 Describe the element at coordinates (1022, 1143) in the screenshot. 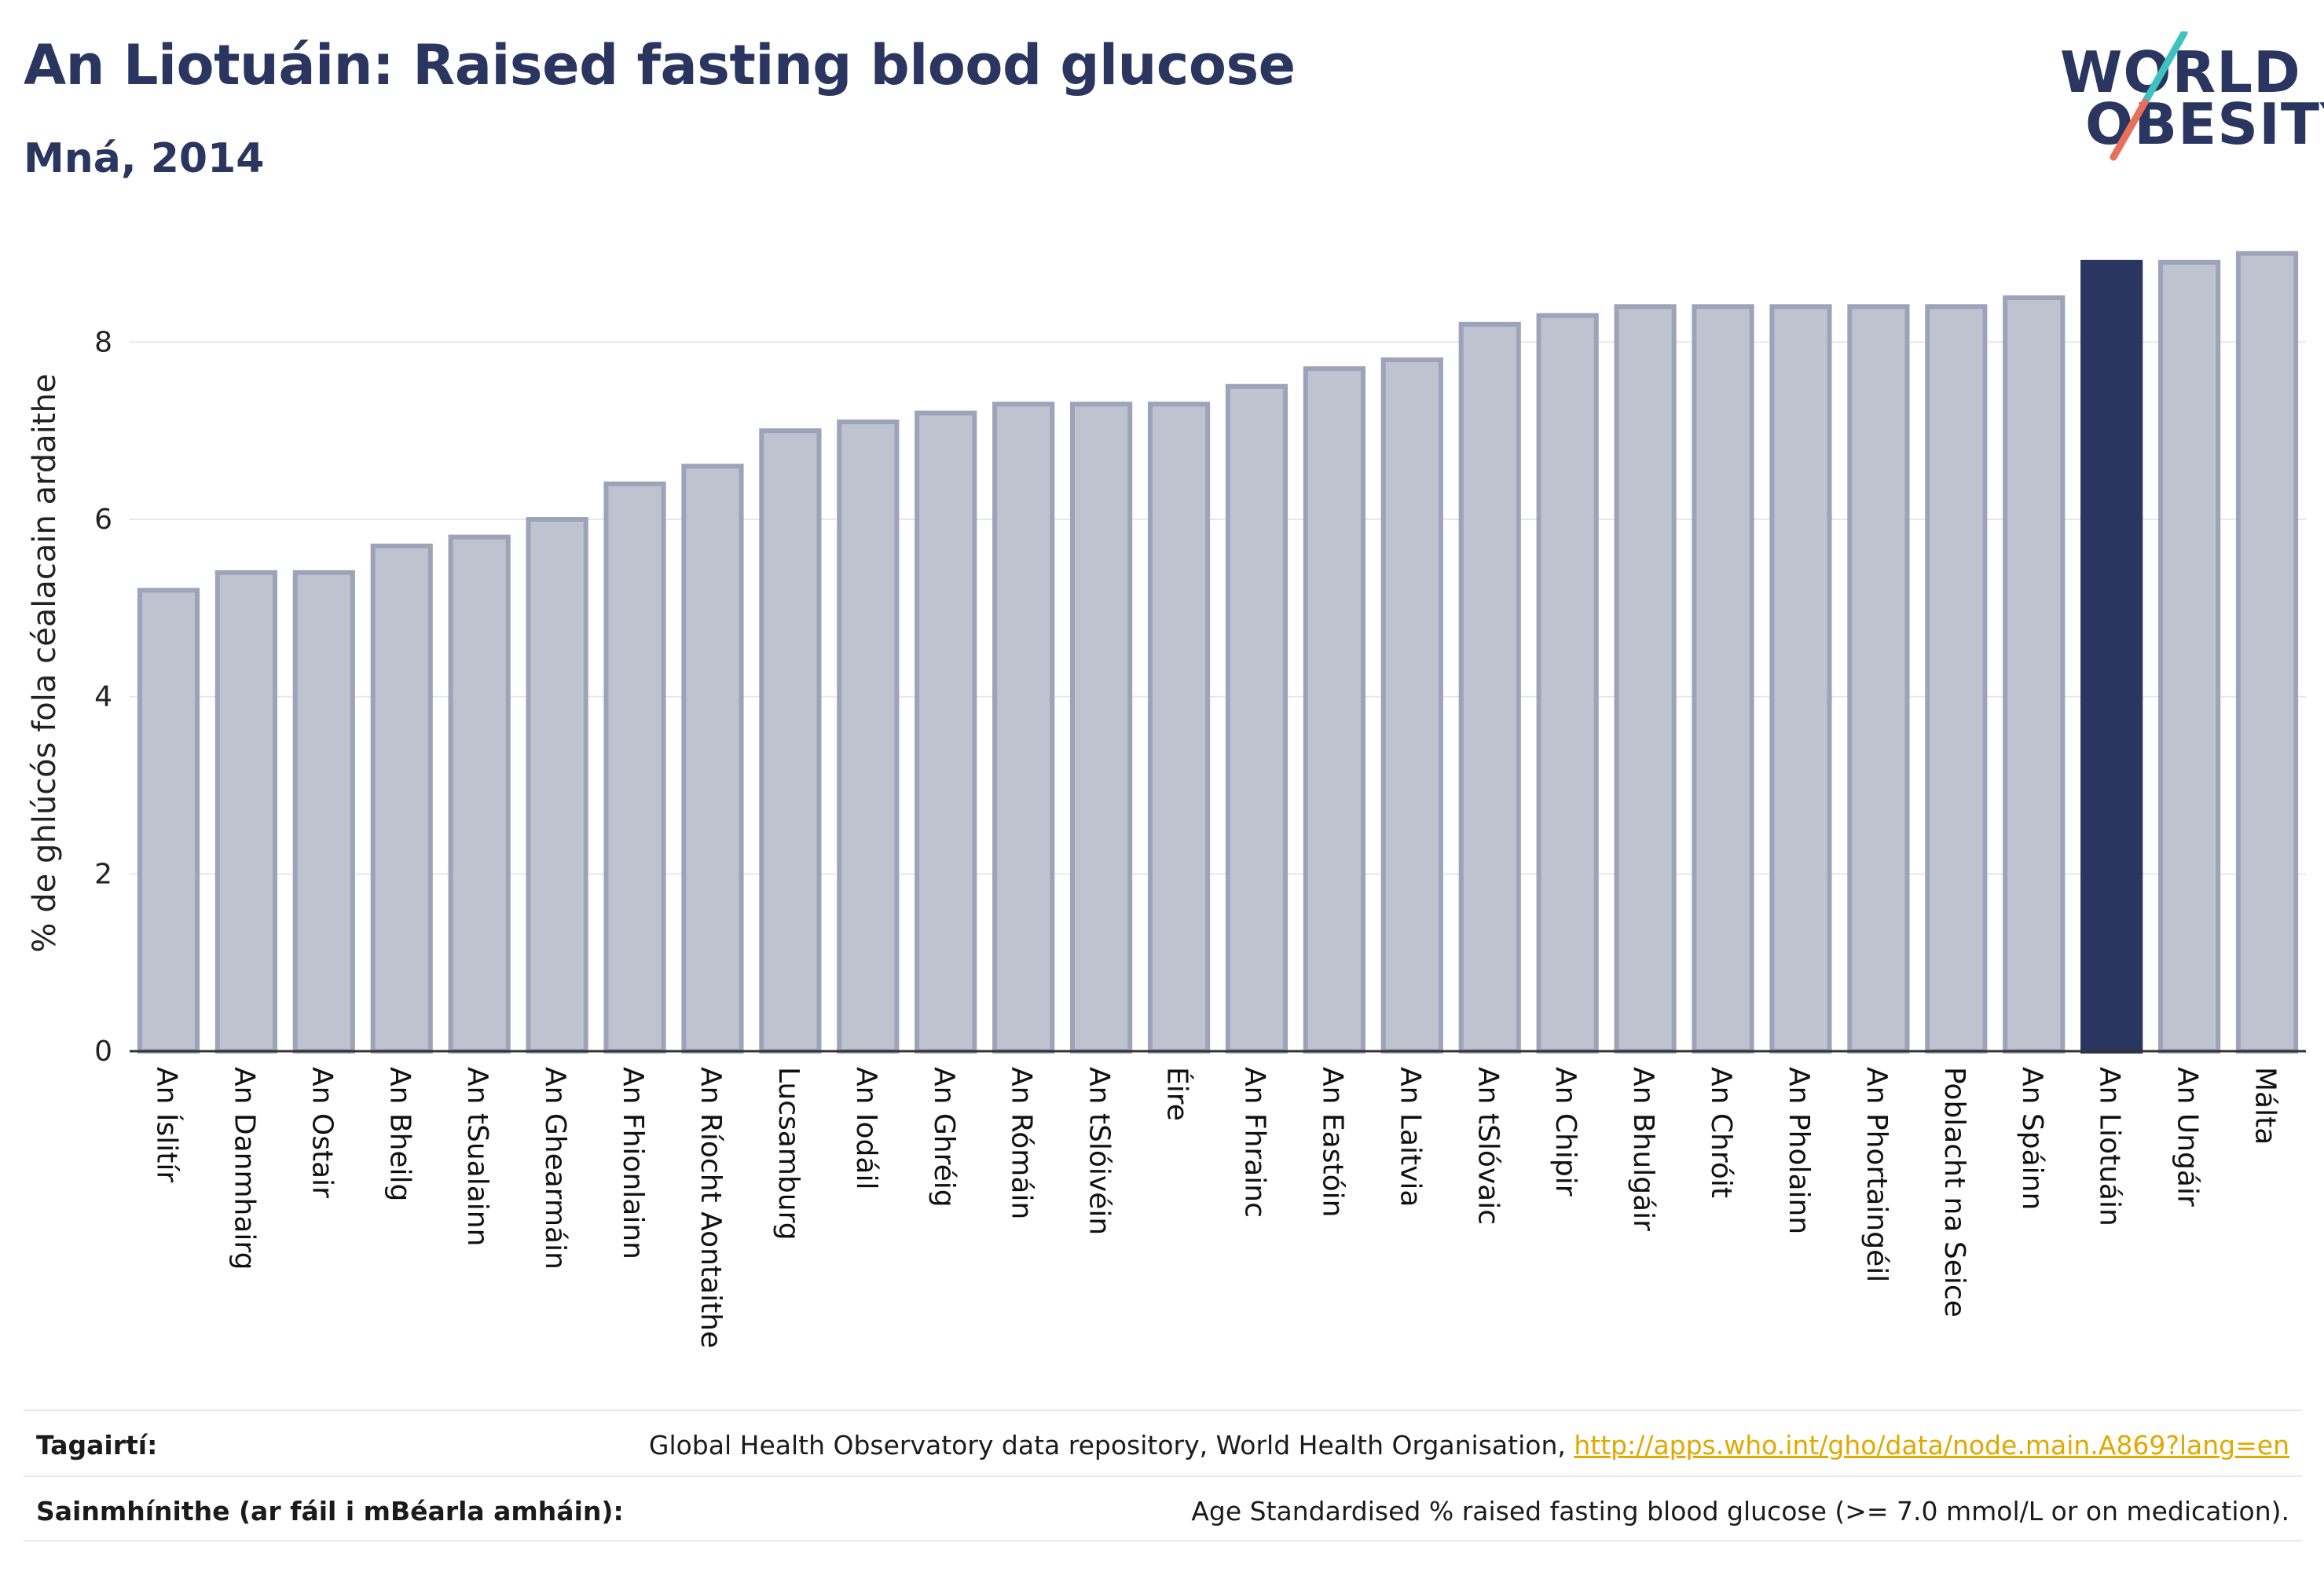

I see `x-tick-label: An Rómáin` at that location.